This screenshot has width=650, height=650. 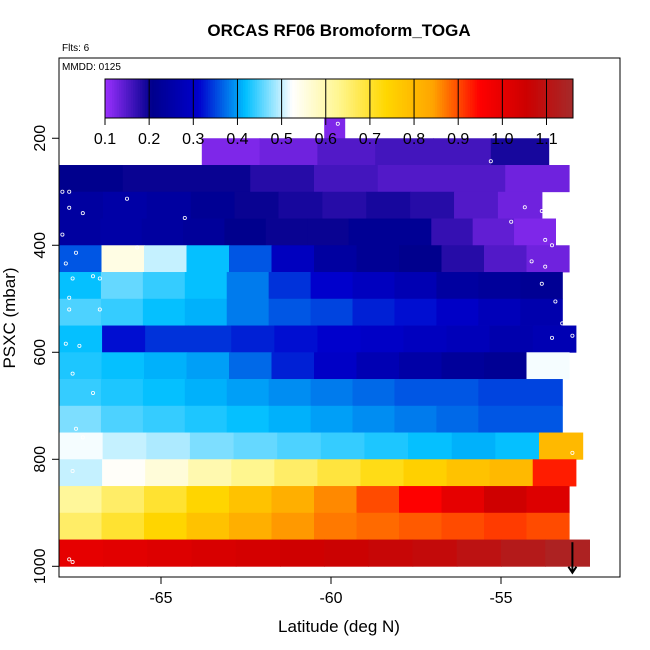 What do you see at coordinates (338, 30) in the screenshot?
I see `chart-title: ORCAS RF06 Bromoform_TOGA` at bounding box center [338, 30].